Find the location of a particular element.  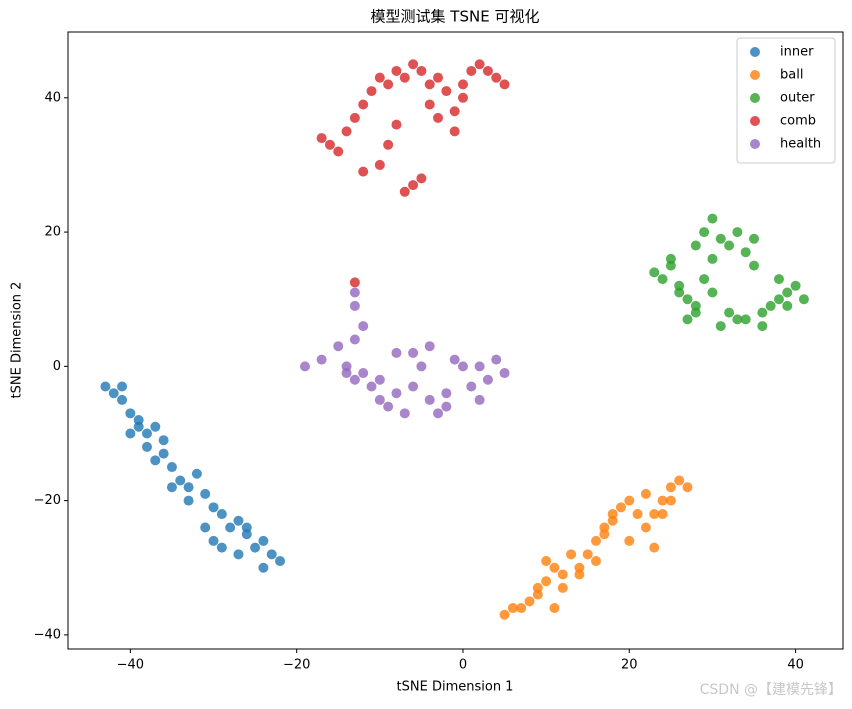

y-tick-label: 0 is located at coordinates (57, 366).